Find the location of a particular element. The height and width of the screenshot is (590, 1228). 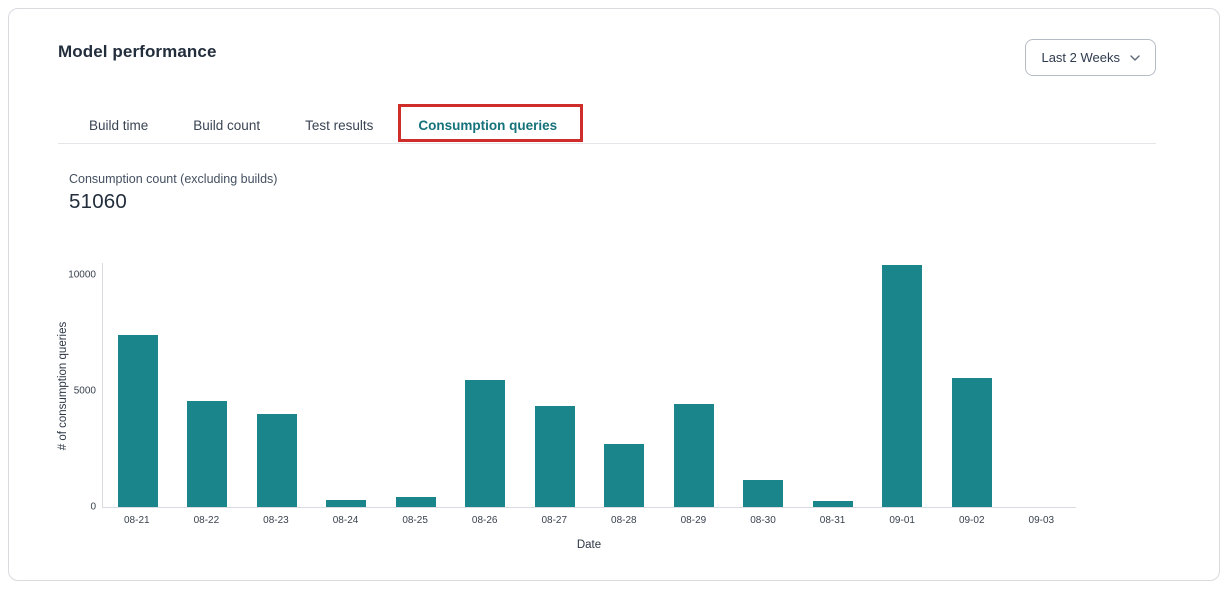

x-axis-title: Date is located at coordinates (589, 545).